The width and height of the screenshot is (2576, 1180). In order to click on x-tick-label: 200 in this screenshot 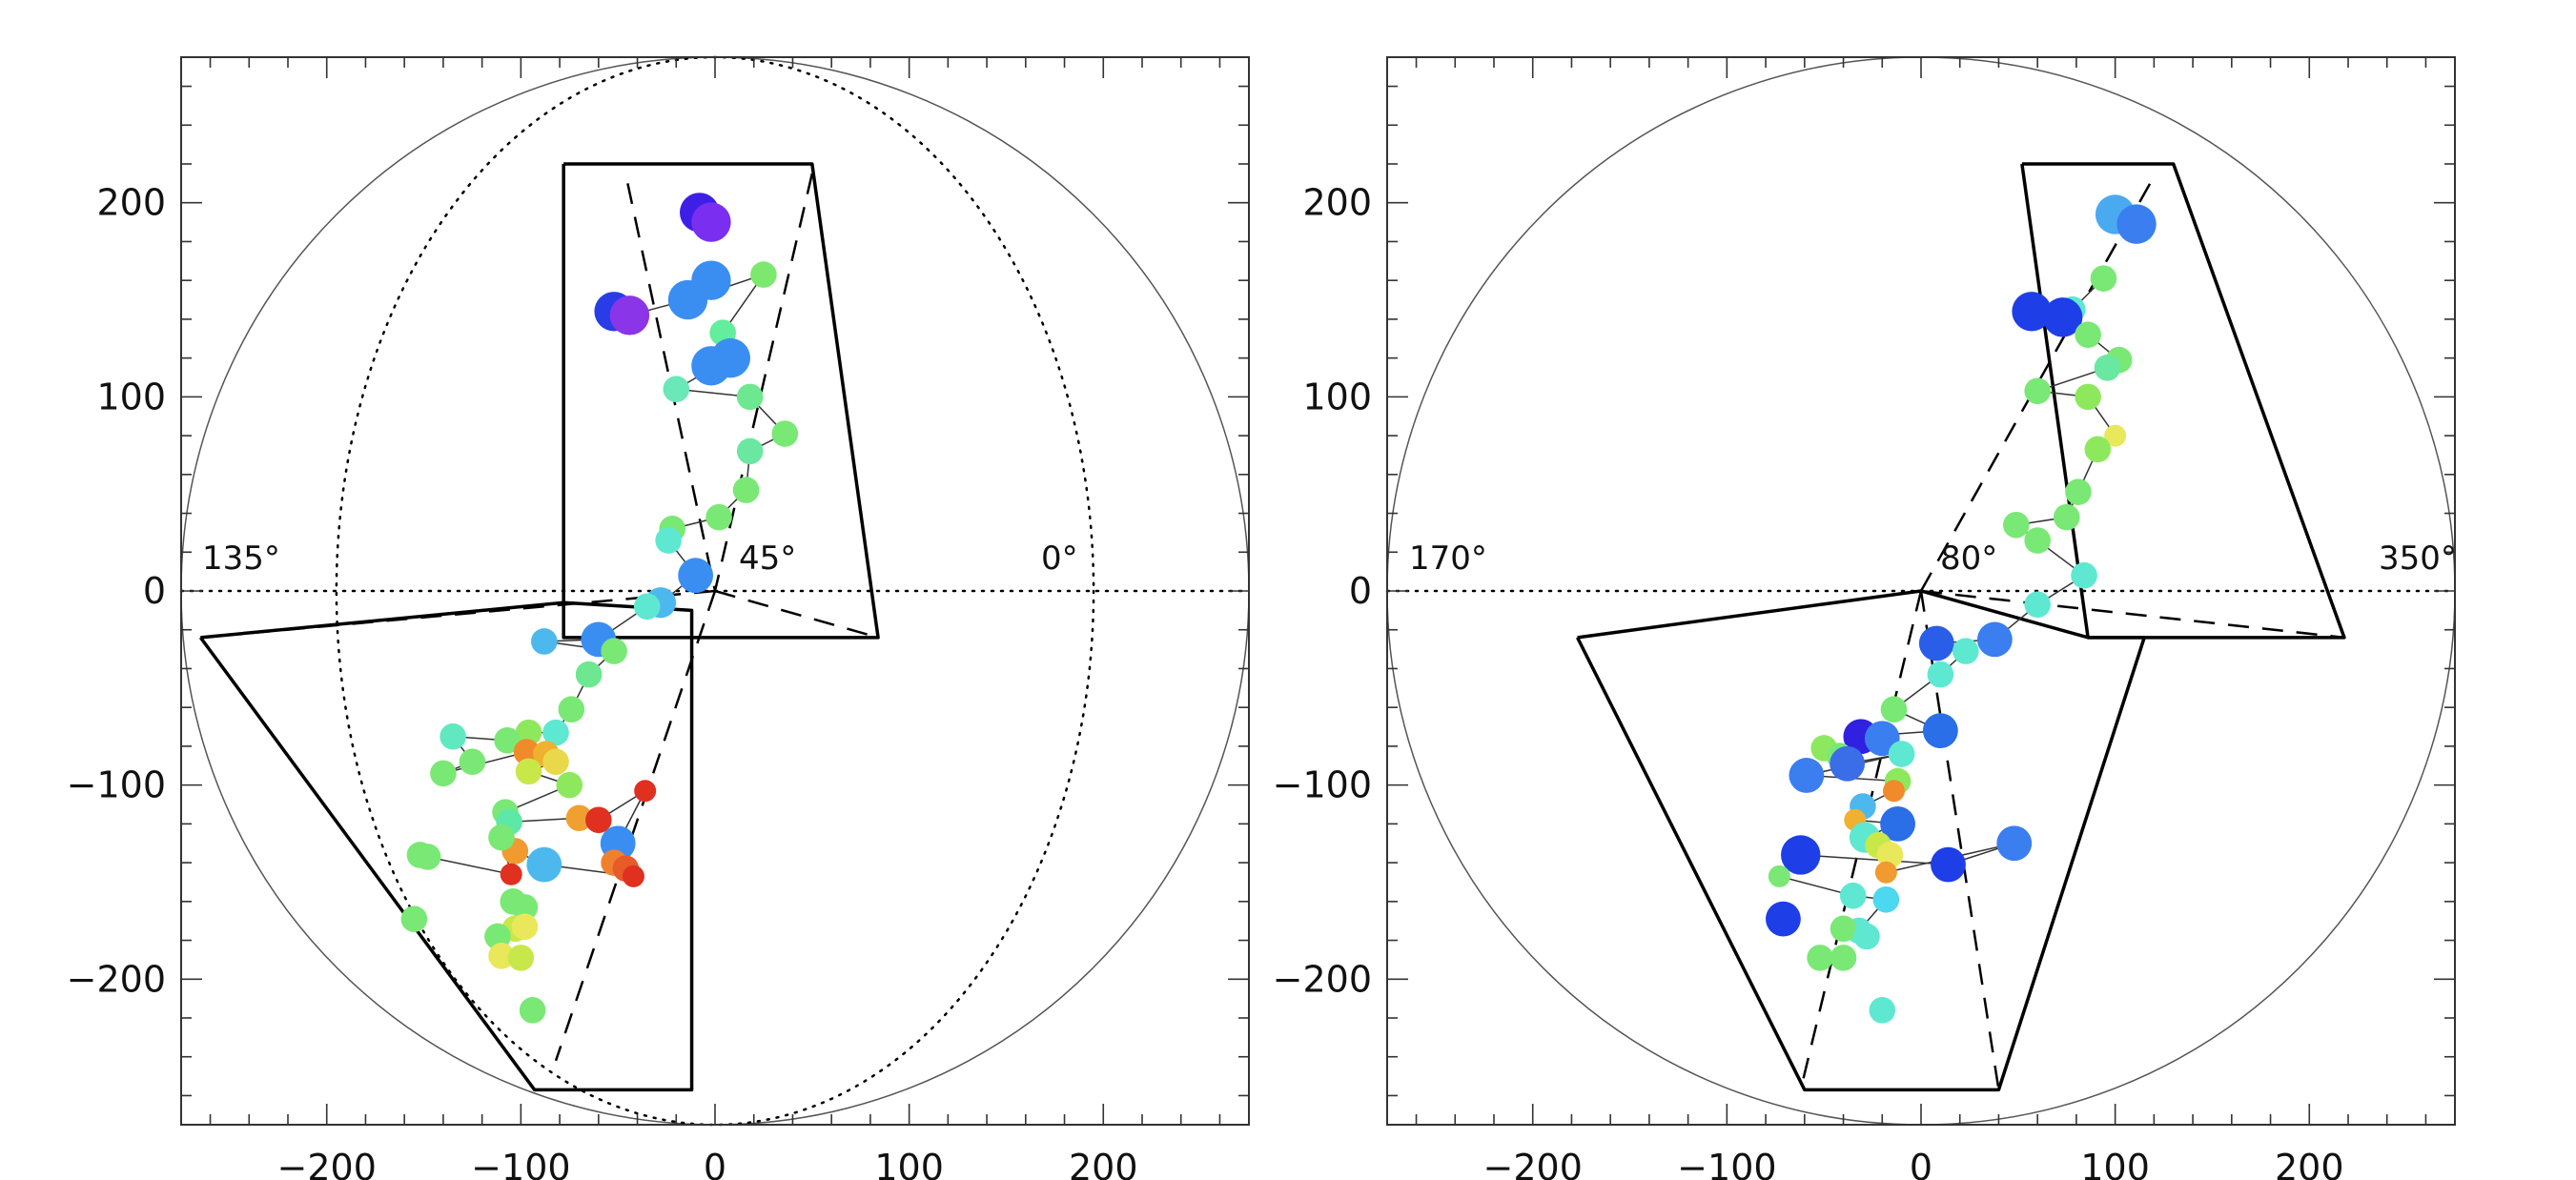, I will do `click(1103, 1163)`.